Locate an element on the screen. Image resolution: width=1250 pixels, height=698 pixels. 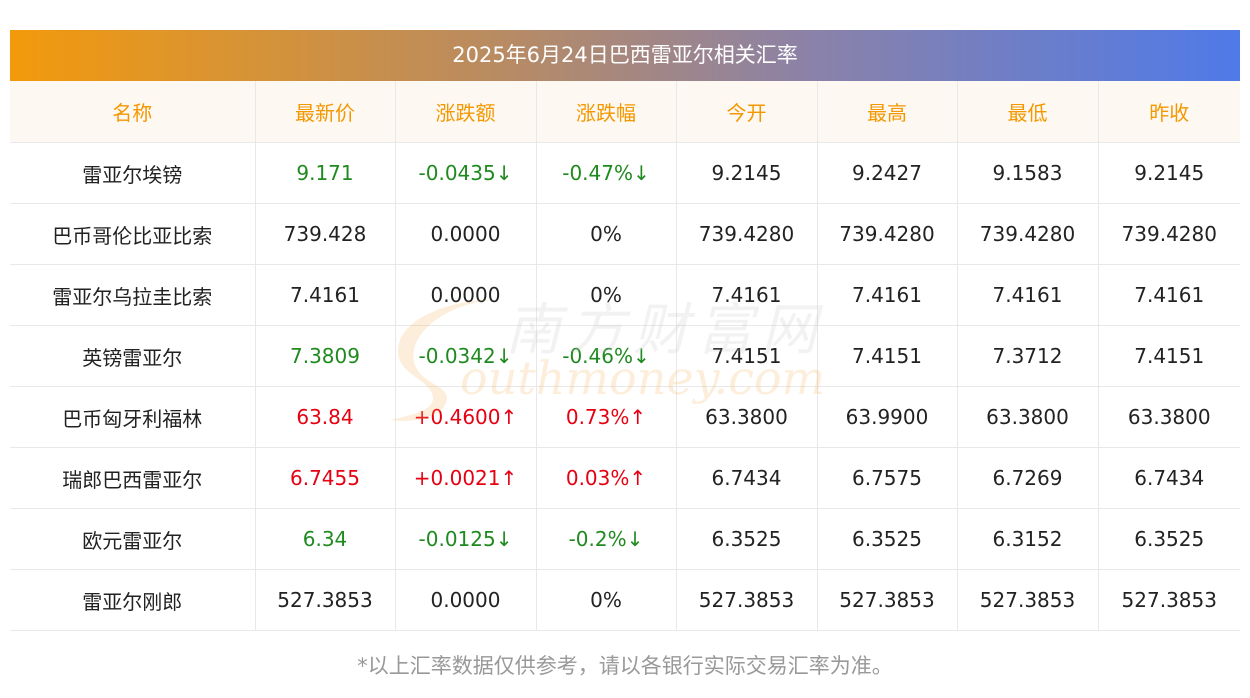
cell-low: 739.4280 is located at coordinates (1027, 234).